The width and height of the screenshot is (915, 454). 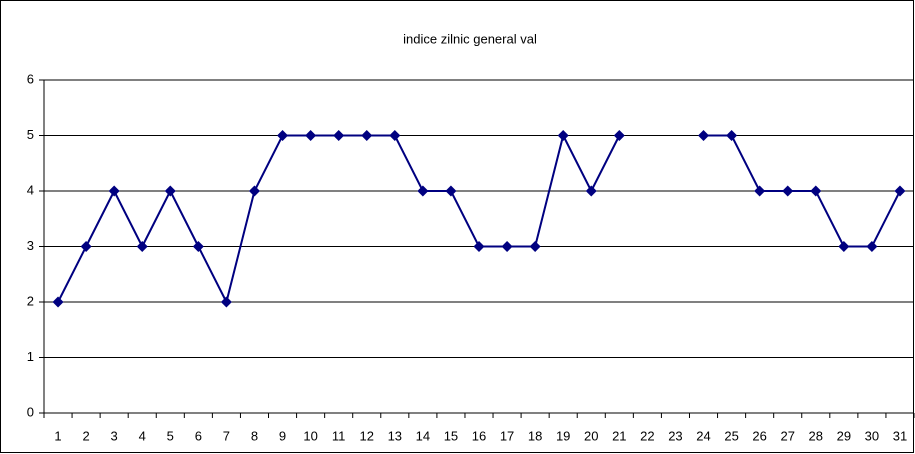 I want to click on x-tick-label: 28, so click(x=816, y=435).